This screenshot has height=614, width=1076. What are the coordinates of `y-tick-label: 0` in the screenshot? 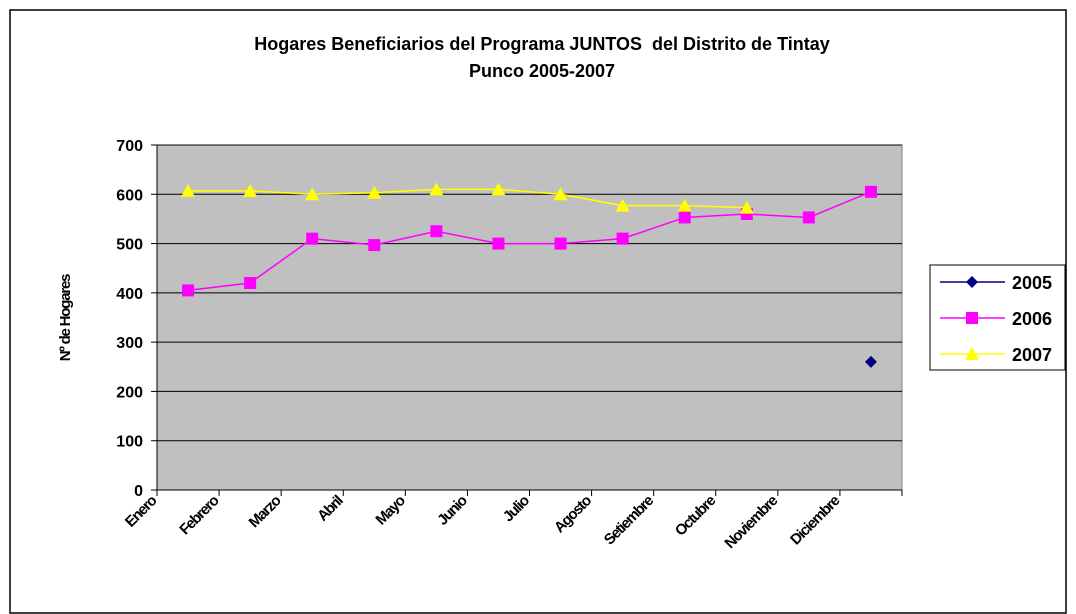 It's located at (138, 491).